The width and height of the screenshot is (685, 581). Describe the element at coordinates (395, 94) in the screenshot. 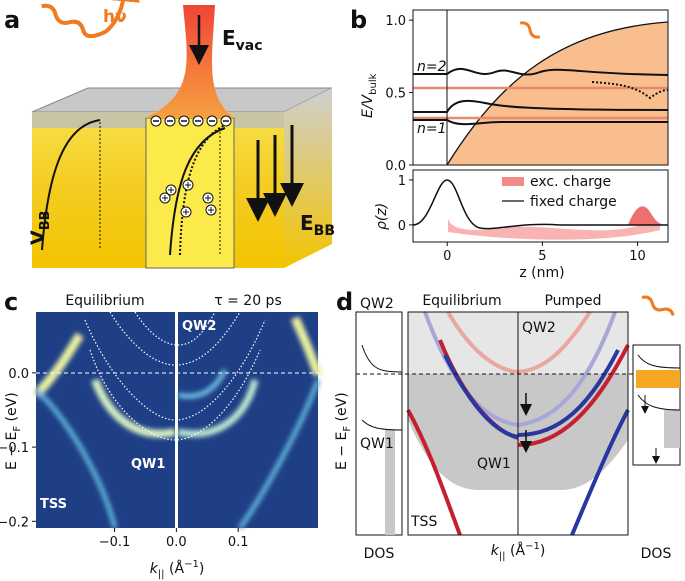

I see `y-tick-label: 0.5` at that location.